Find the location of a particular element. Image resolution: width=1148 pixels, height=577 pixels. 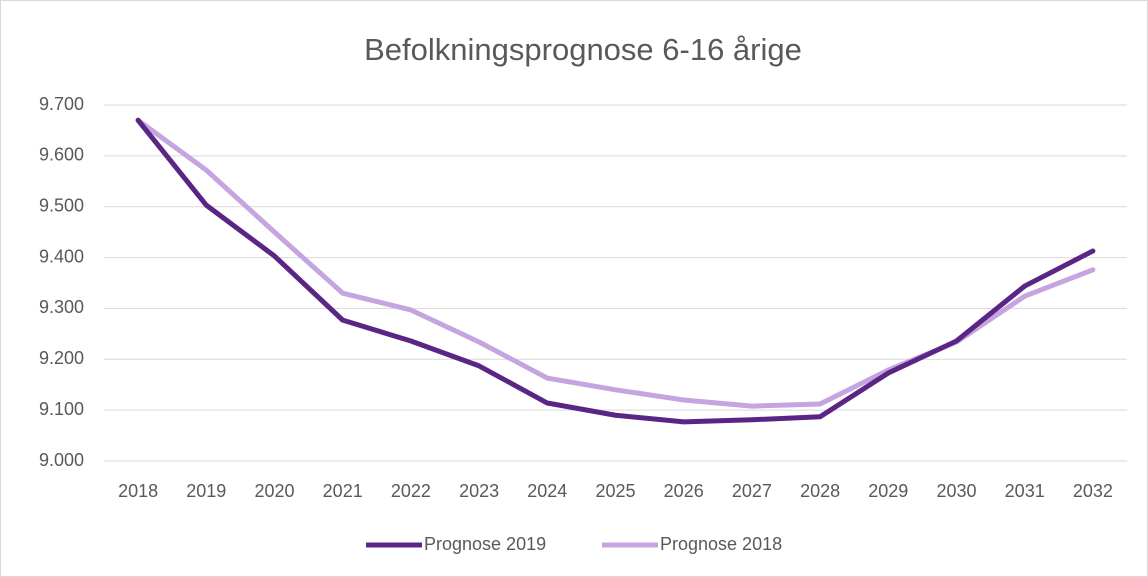

y-tick-label: 9.500 is located at coordinates (61, 205).